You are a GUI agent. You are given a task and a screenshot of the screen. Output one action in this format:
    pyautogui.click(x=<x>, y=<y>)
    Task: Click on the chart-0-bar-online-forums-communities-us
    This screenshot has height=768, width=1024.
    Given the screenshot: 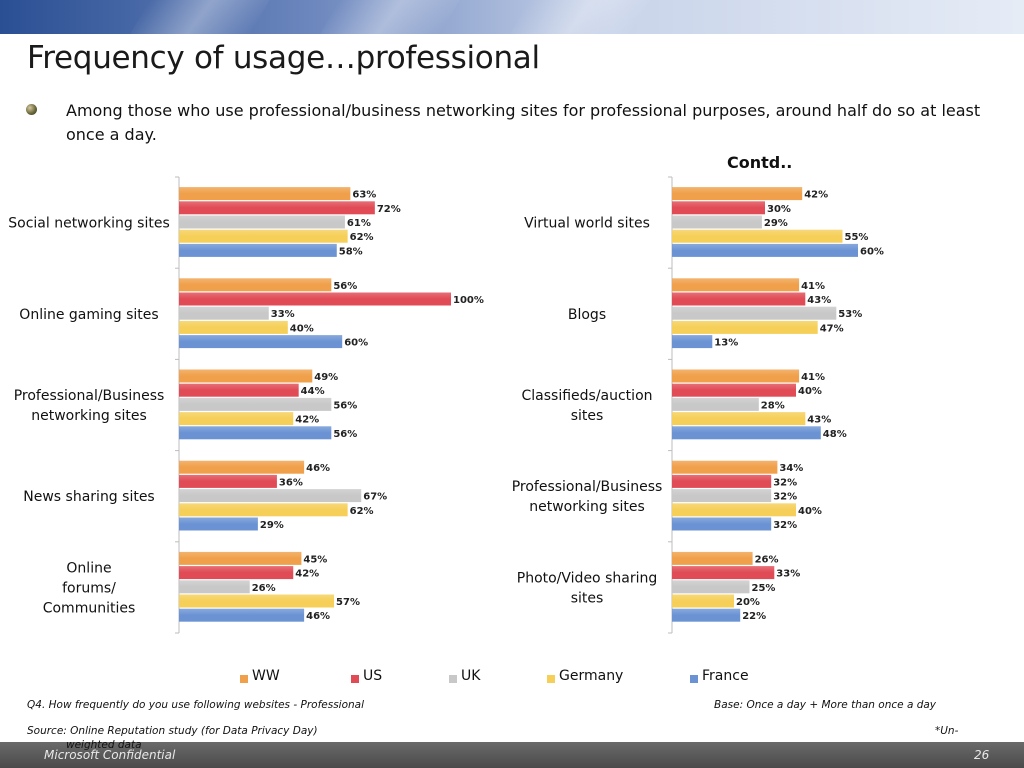 What is the action you would take?
    pyautogui.click(x=236, y=573)
    